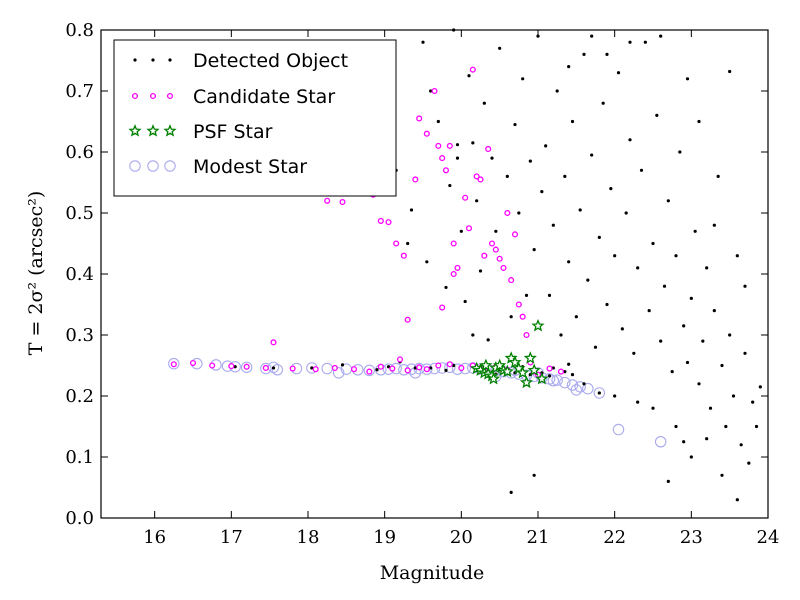 The width and height of the screenshot is (800, 600). Describe the element at coordinates (233, 132) in the screenshot. I see `legend-label-psf-star: PSF Star` at that location.